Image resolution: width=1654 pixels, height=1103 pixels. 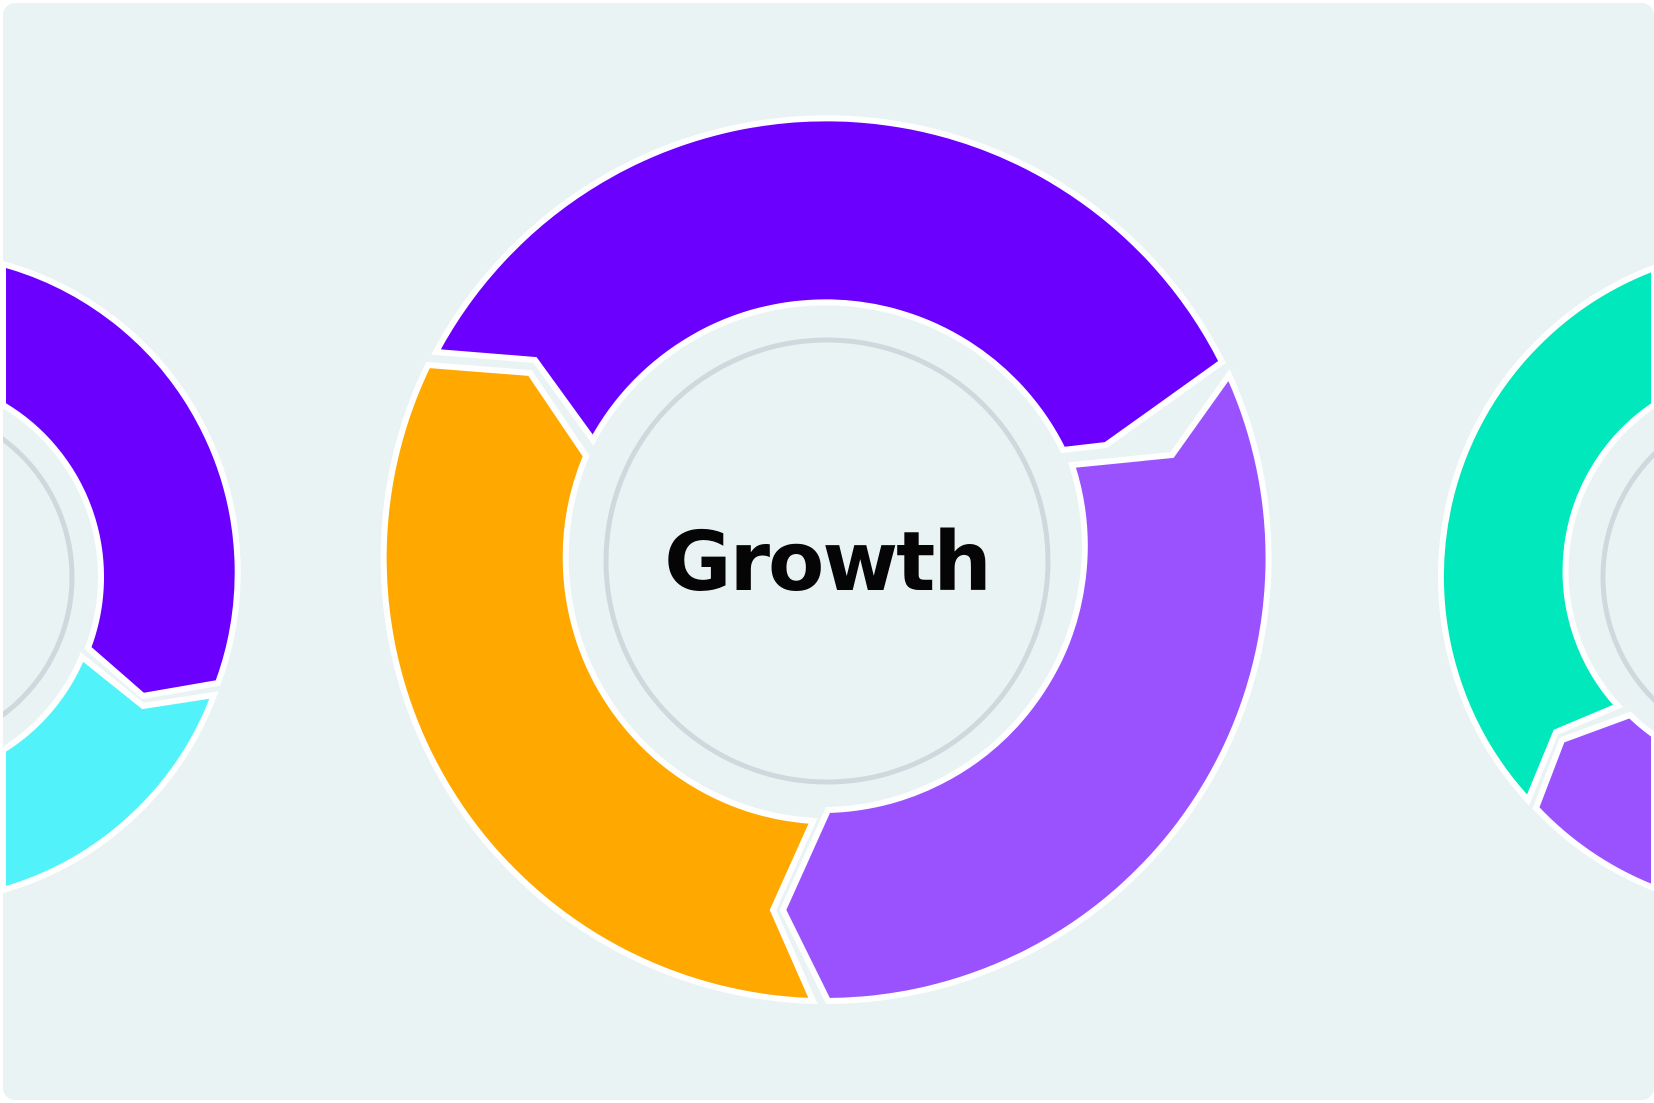 I want to click on main-cycle-inner-ring, so click(x=827, y=561).